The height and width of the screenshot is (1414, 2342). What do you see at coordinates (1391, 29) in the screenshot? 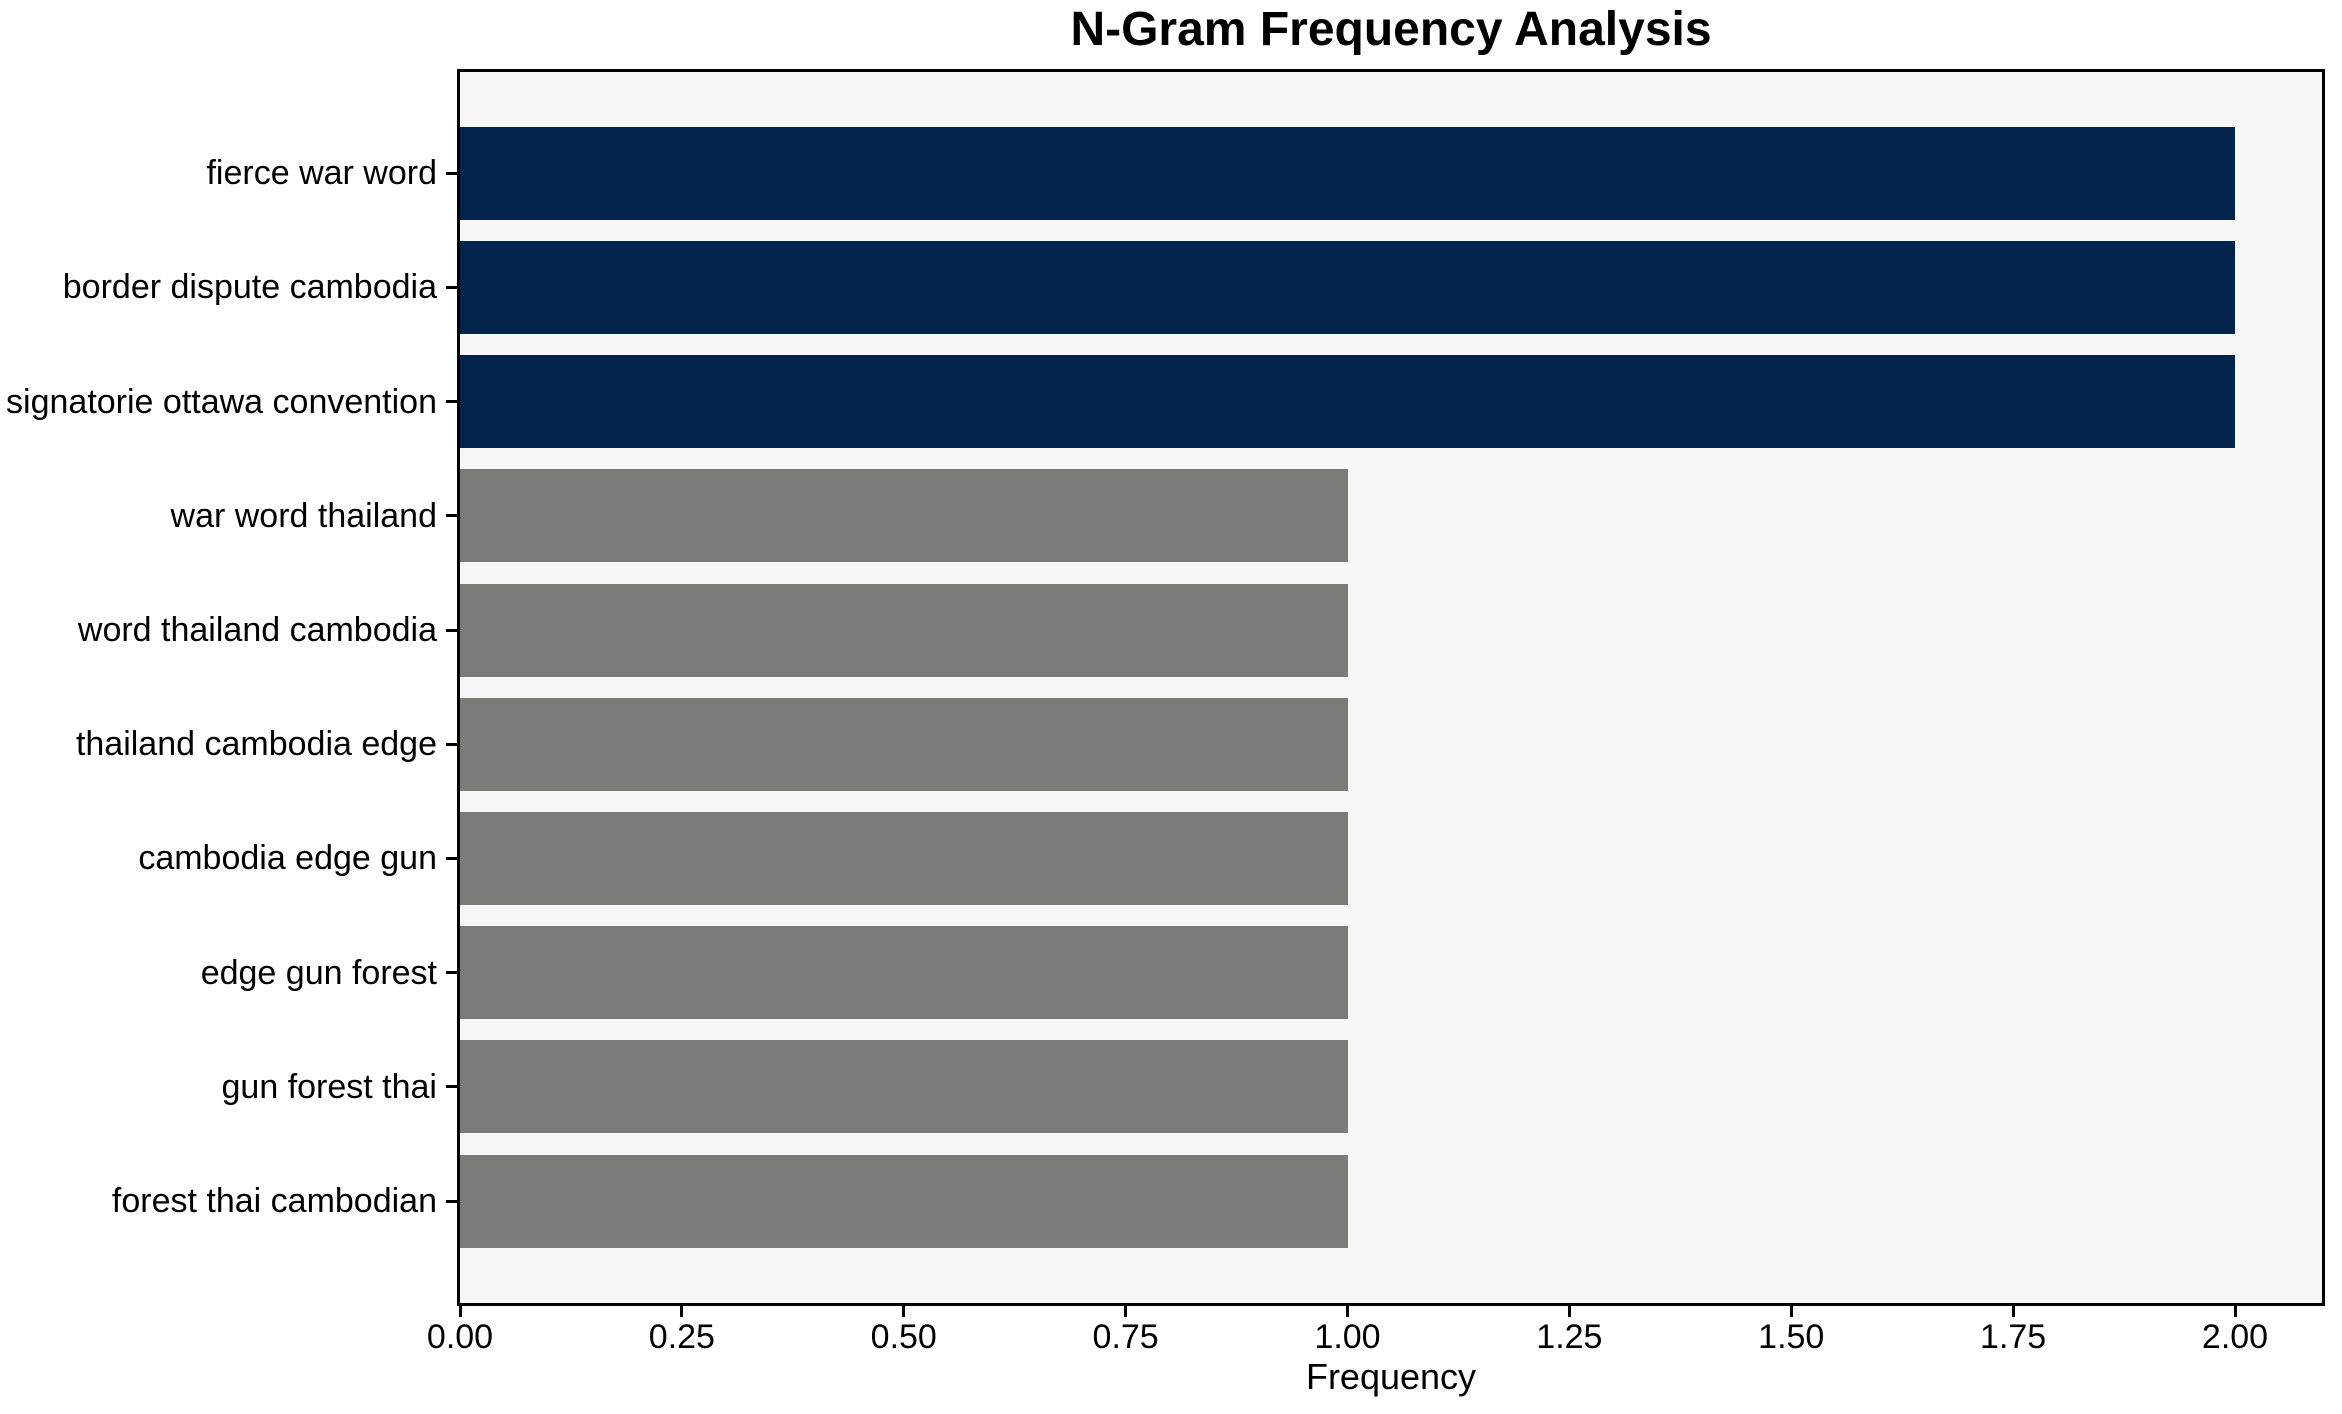
I see `chart-title: N-Gram Frequency Analysis` at bounding box center [1391, 29].